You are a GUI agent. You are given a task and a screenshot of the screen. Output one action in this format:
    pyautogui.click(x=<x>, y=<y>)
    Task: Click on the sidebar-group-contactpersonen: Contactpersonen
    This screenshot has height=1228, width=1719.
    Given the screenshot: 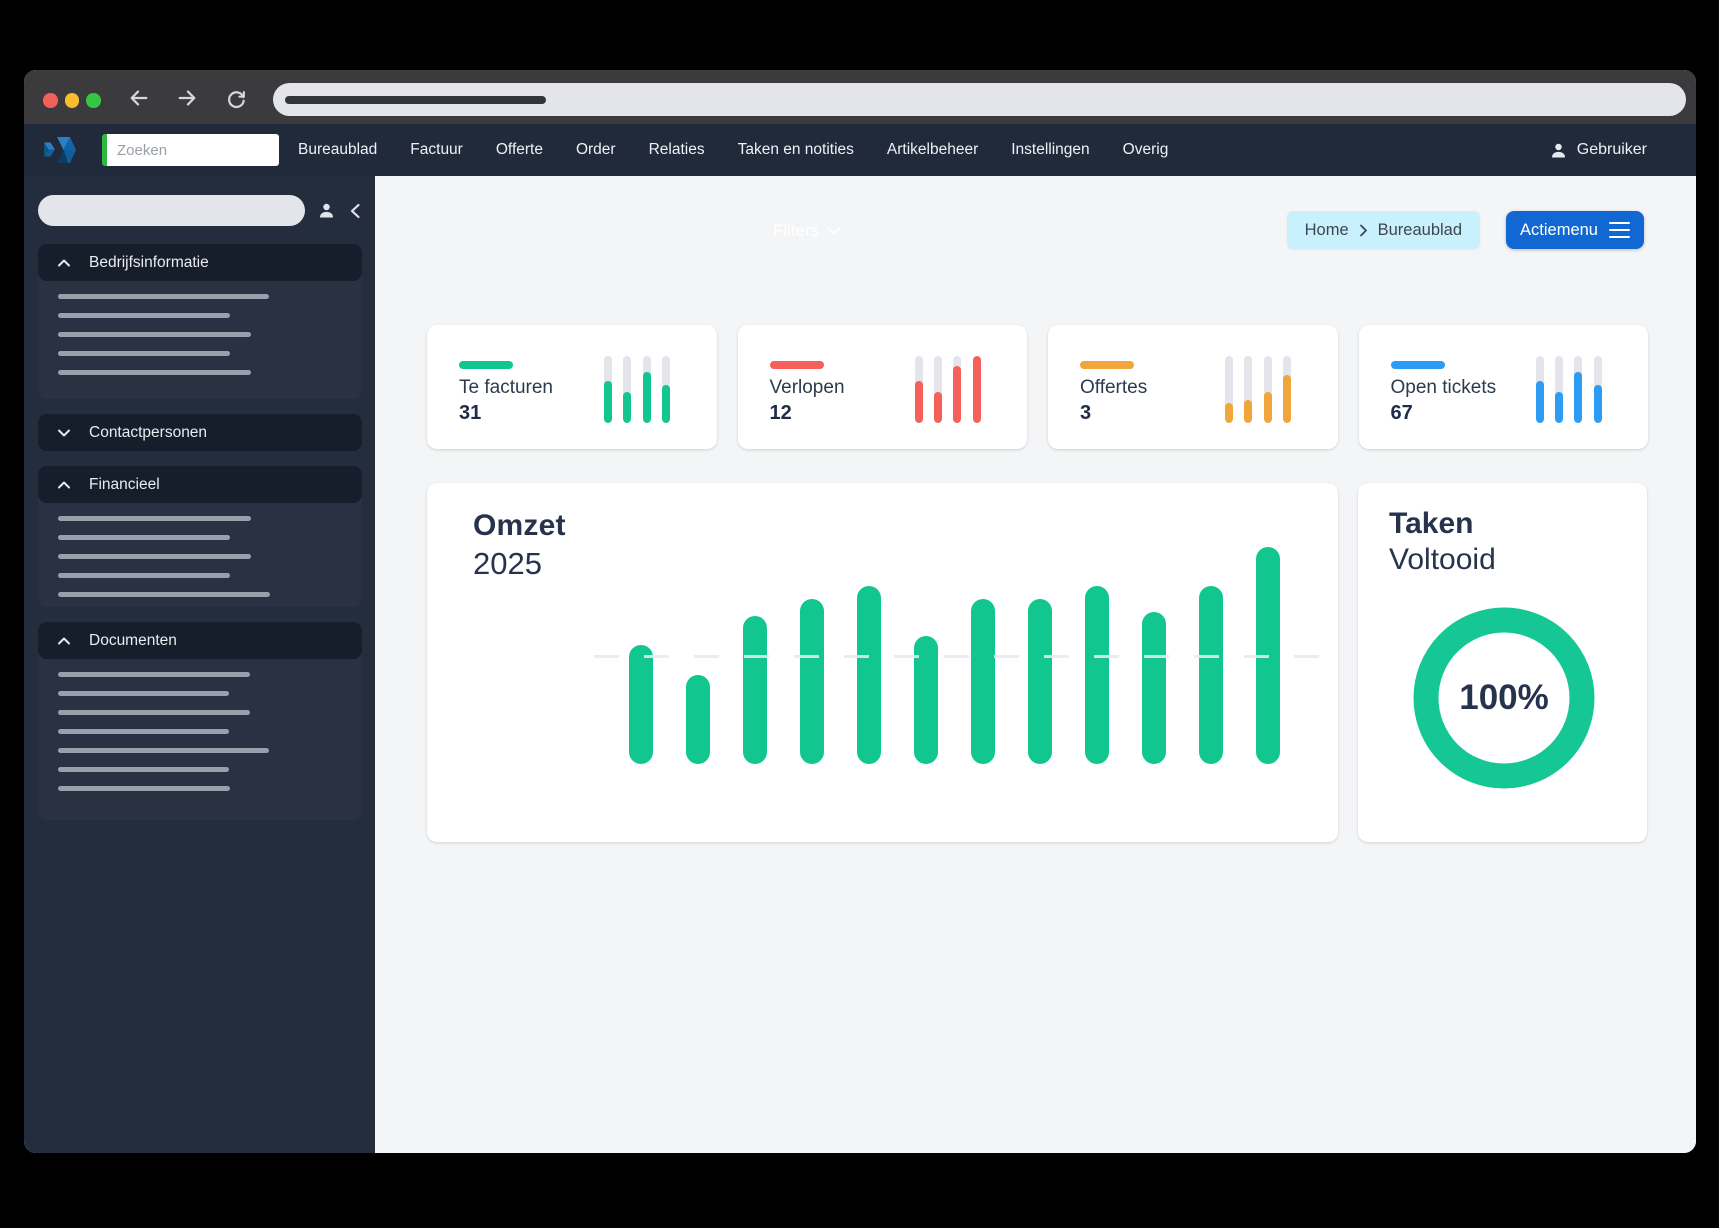 What is the action you would take?
    pyautogui.click(x=200, y=432)
    